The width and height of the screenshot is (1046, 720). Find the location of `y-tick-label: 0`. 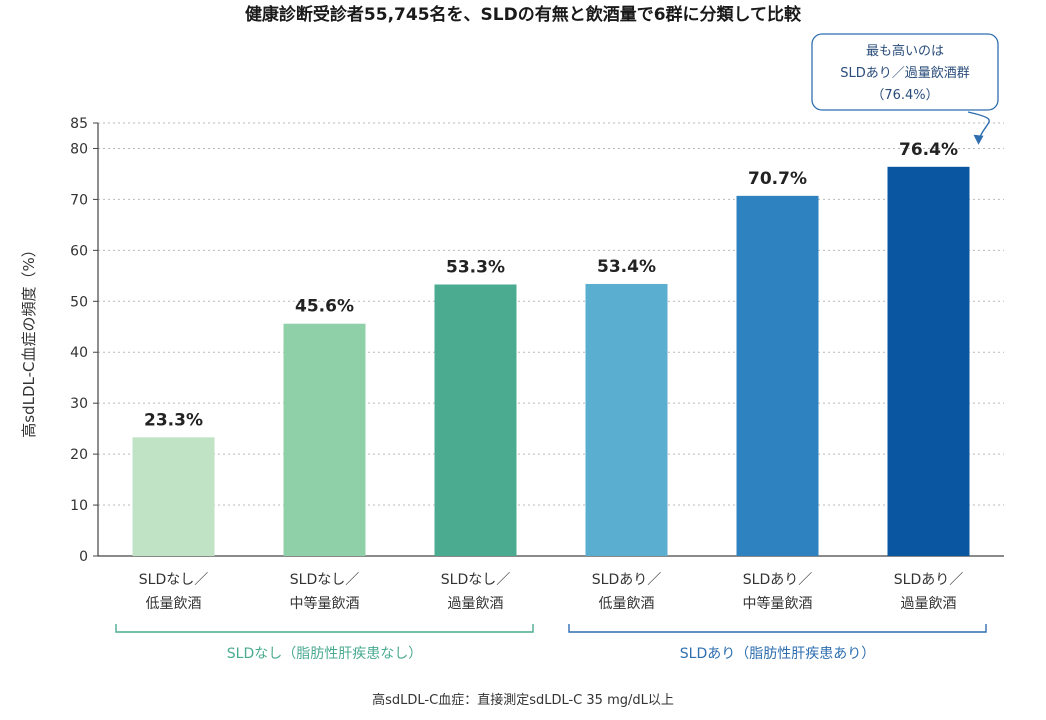

y-tick-label: 0 is located at coordinates (83, 557).